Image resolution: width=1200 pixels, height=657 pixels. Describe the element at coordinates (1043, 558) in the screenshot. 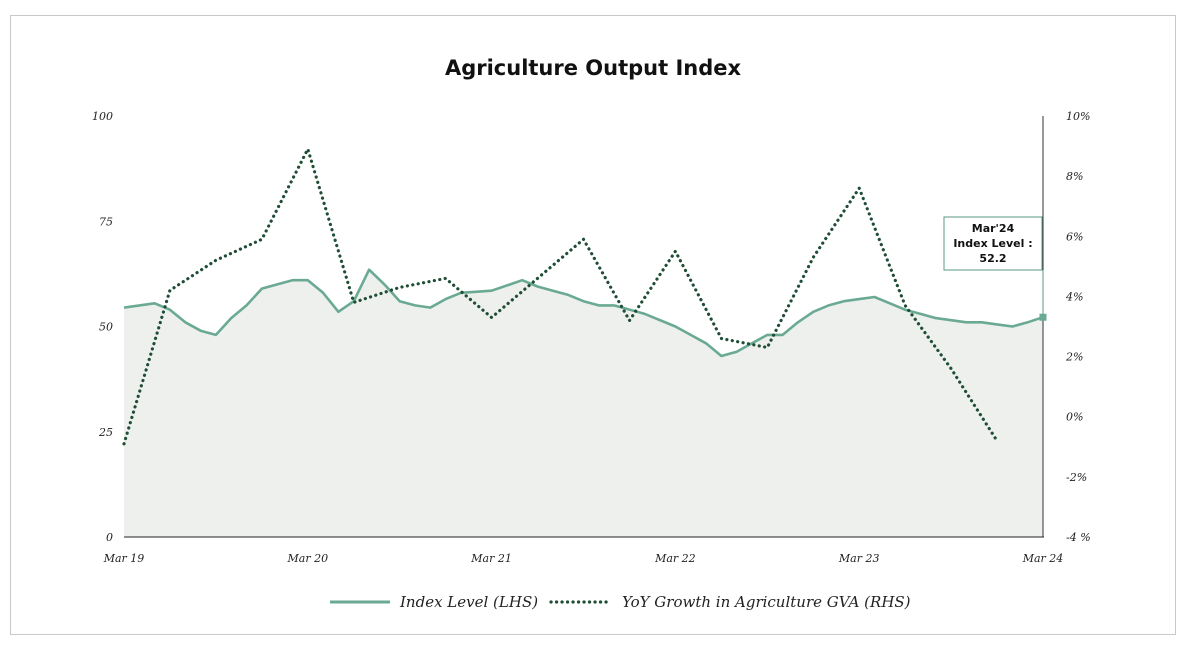

I see `x-axis-tick-label: Mar 24` at that location.